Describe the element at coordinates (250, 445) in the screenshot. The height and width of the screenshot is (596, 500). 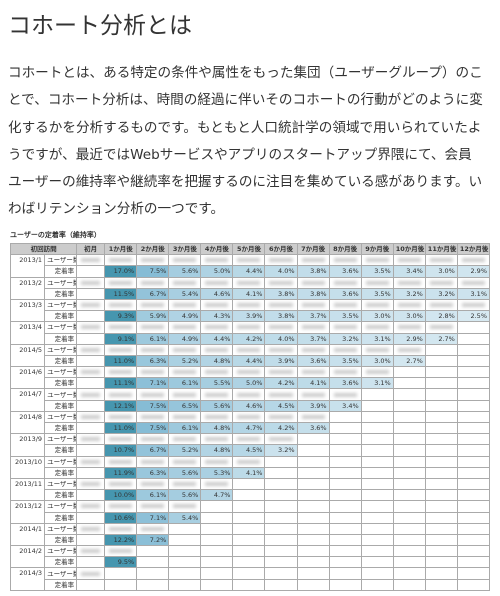
I see `users-row: 2013/9 ユーザー数` at that location.